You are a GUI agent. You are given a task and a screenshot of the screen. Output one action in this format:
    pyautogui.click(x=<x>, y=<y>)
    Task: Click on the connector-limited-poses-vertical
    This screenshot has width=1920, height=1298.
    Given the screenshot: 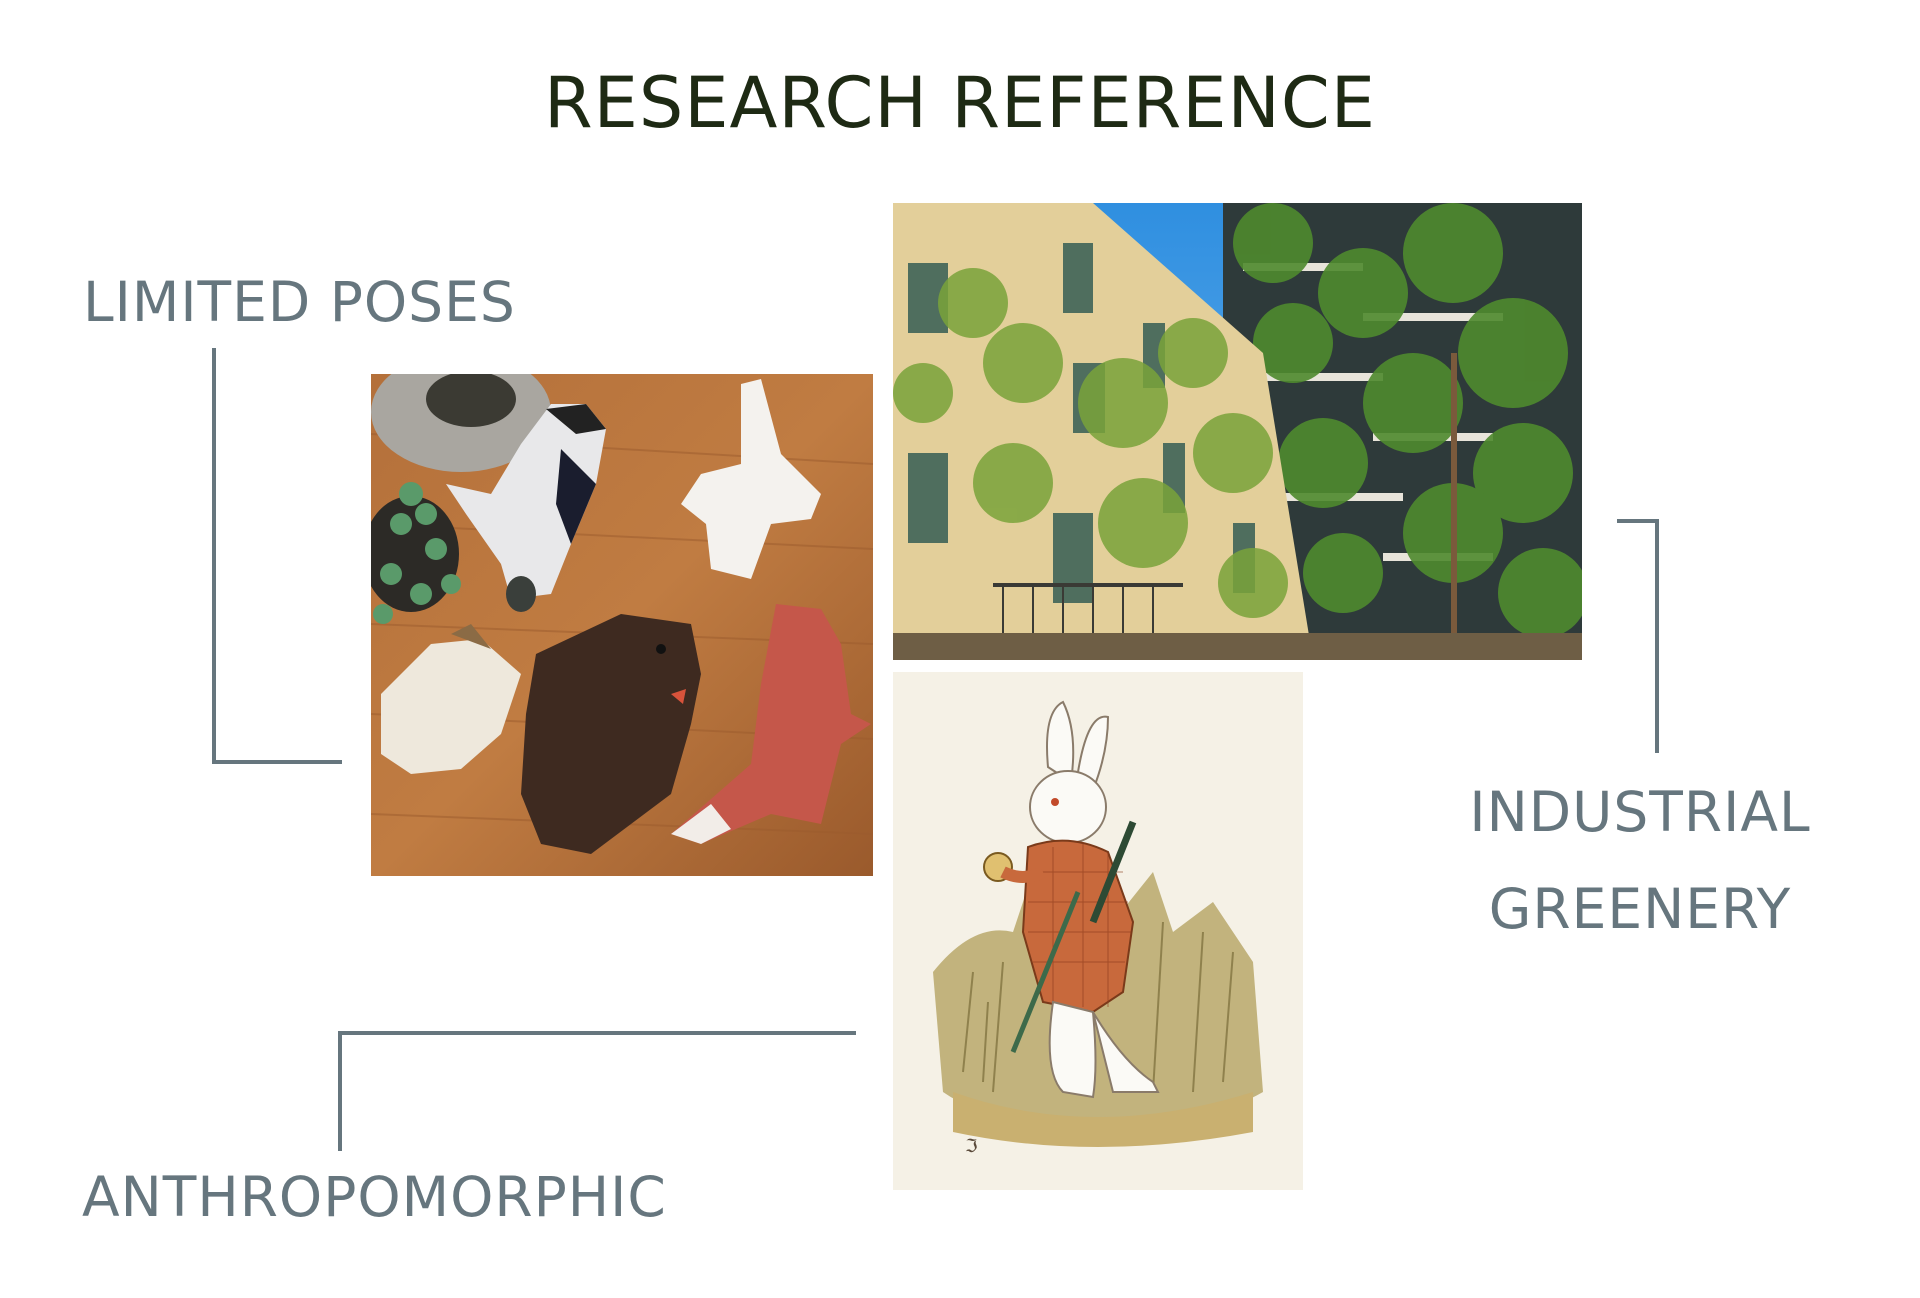 What is the action you would take?
    pyautogui.click(x=214, y=556)
    